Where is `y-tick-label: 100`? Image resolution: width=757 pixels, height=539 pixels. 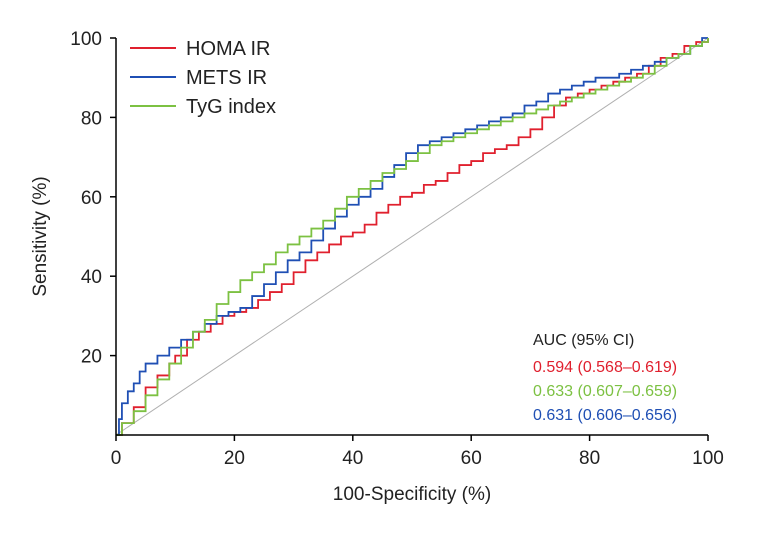 y-tick-label: 100 is located at coordinates (86, 39).